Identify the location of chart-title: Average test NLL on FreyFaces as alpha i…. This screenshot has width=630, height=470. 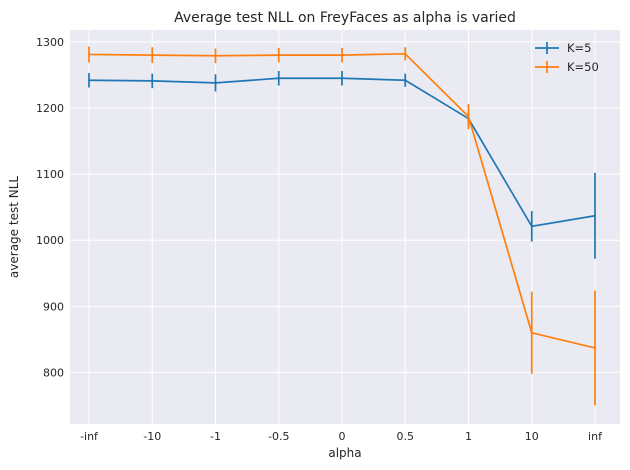
(345, 18).